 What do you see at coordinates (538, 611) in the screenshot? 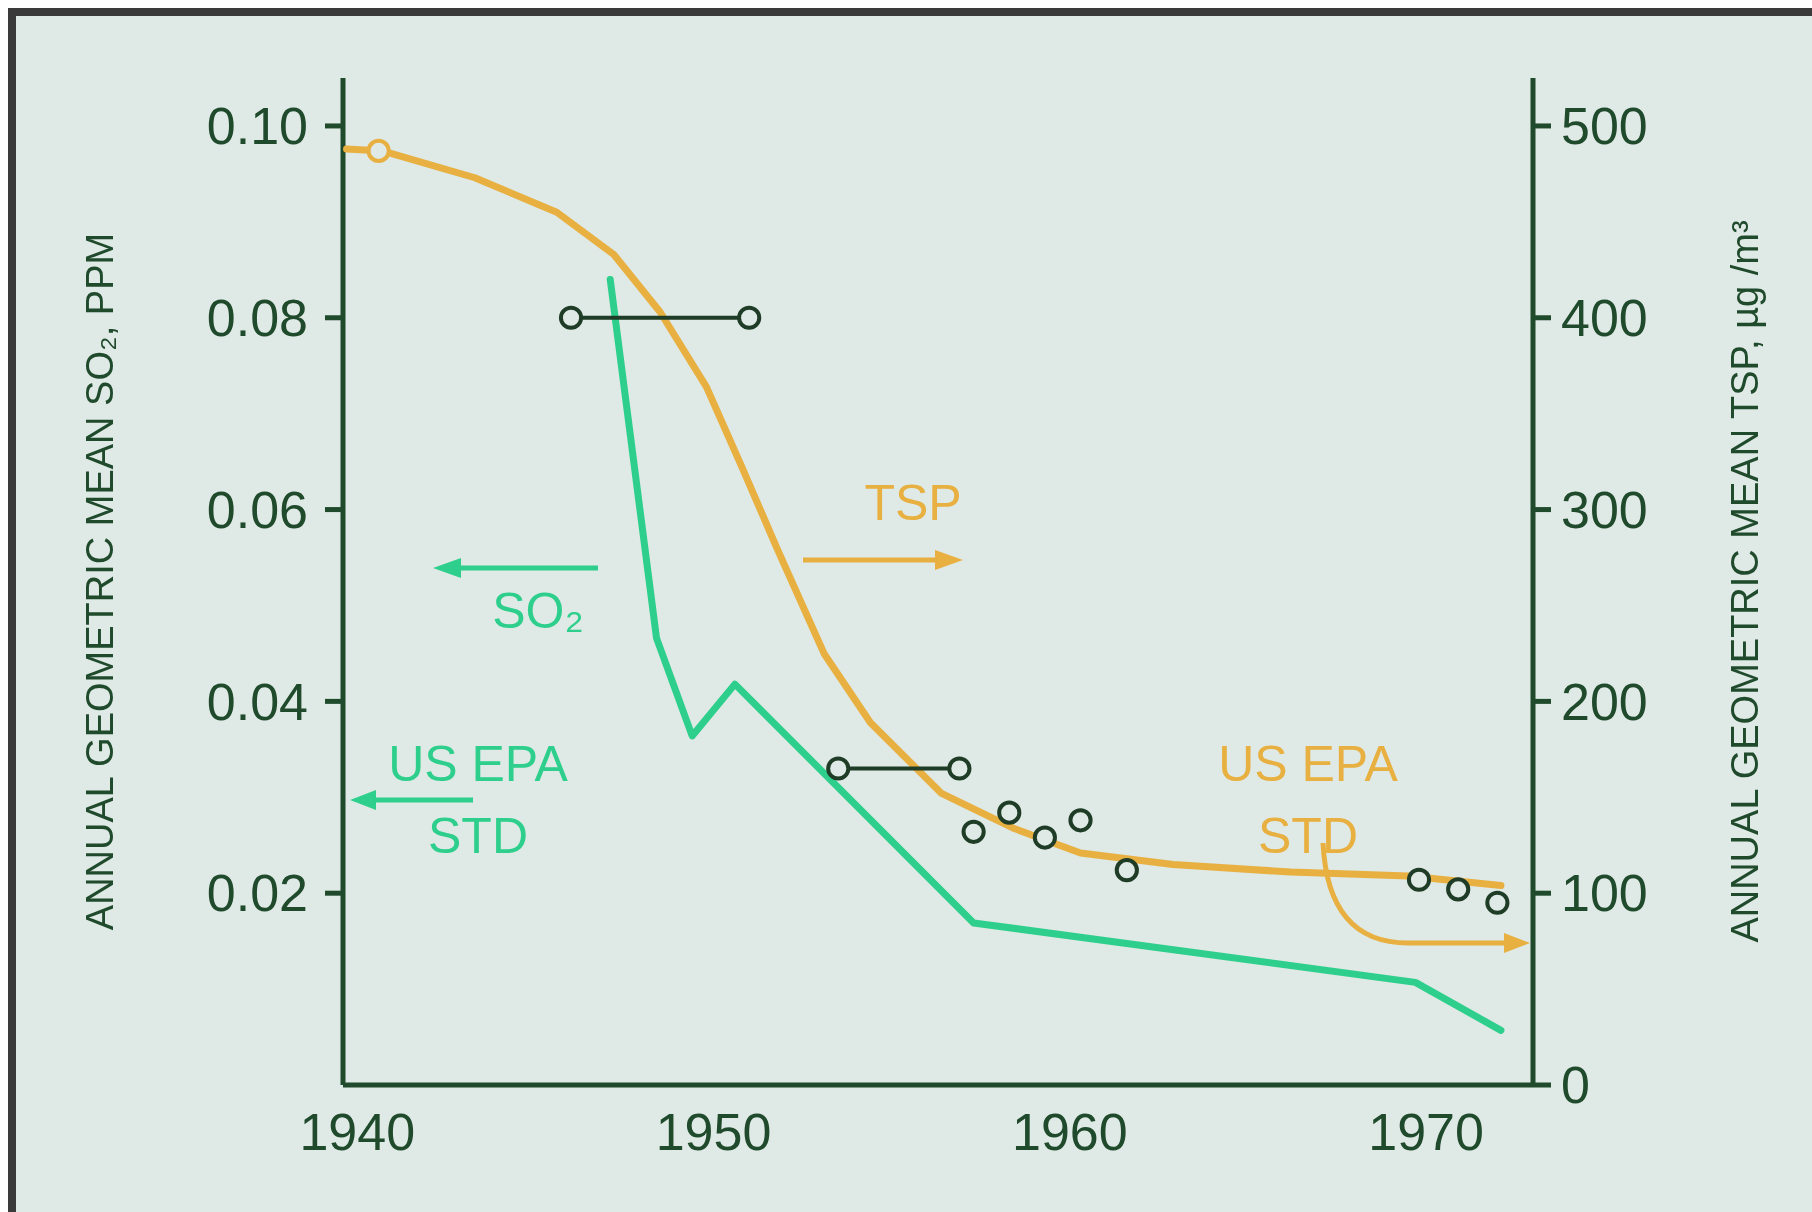
I see `annotation: SO₂` at bounding box center [538, 611].